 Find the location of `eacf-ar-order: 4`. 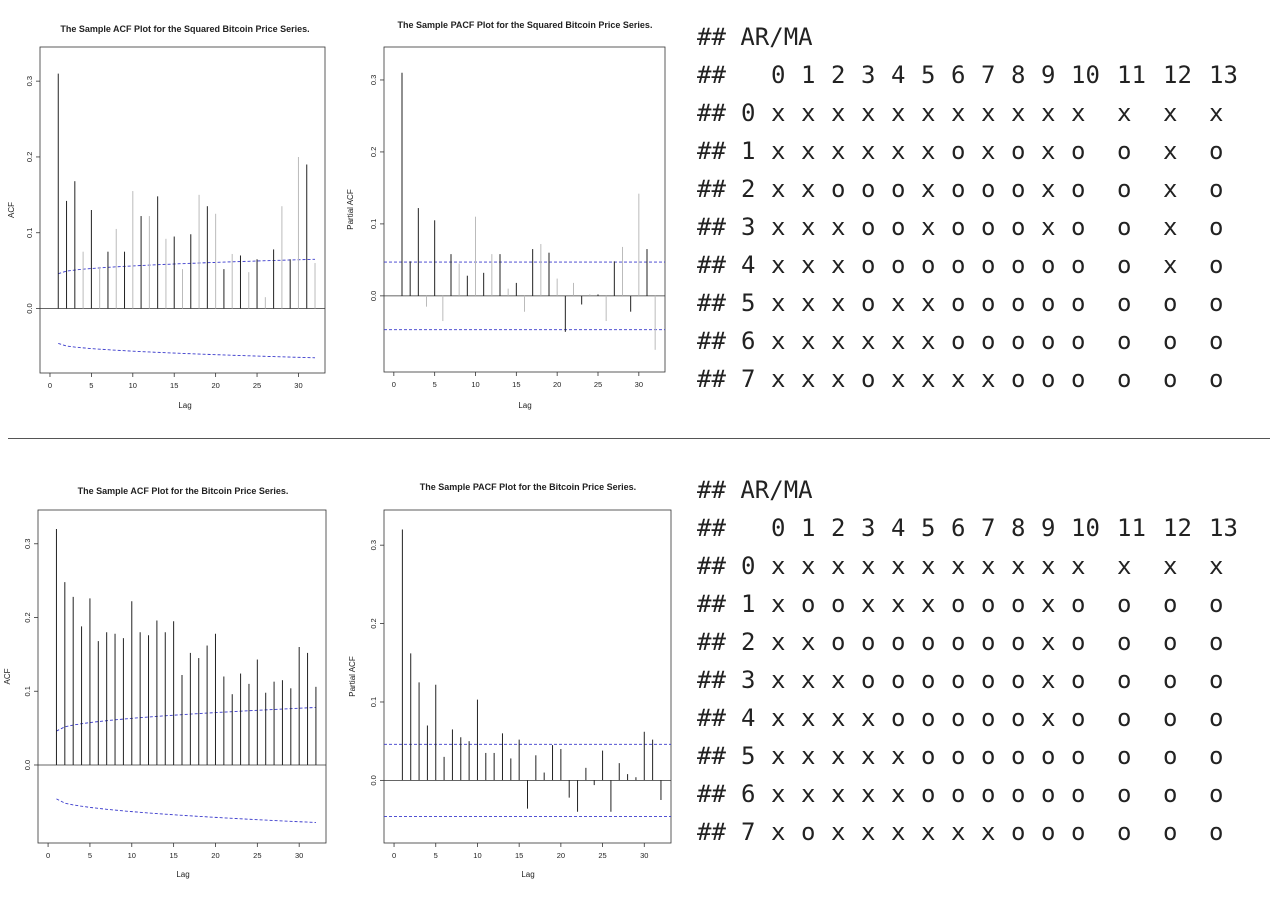

eacf-ar-order: 4 is located at coordinates (748, 718).